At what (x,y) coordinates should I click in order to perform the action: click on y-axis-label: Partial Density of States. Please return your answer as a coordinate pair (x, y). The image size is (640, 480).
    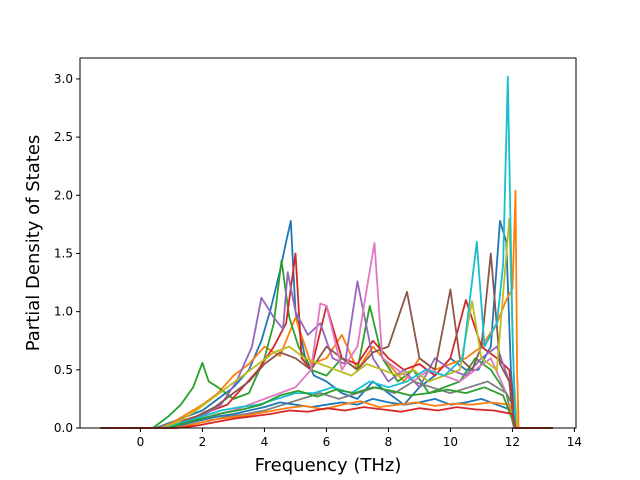
    Looking at the image, I should click on (33, 243).